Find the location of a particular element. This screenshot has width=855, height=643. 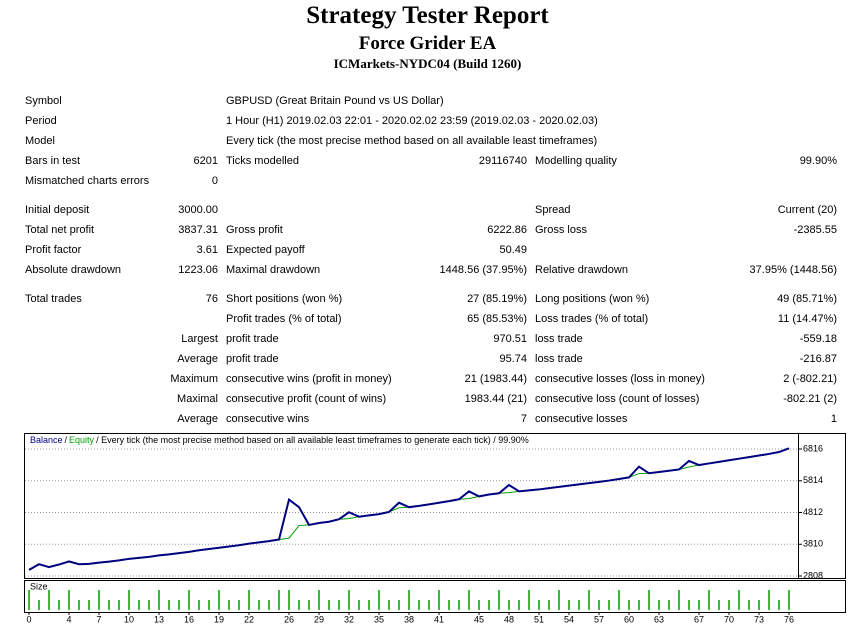

row-value: 7 is located at coordinates (523, 419).